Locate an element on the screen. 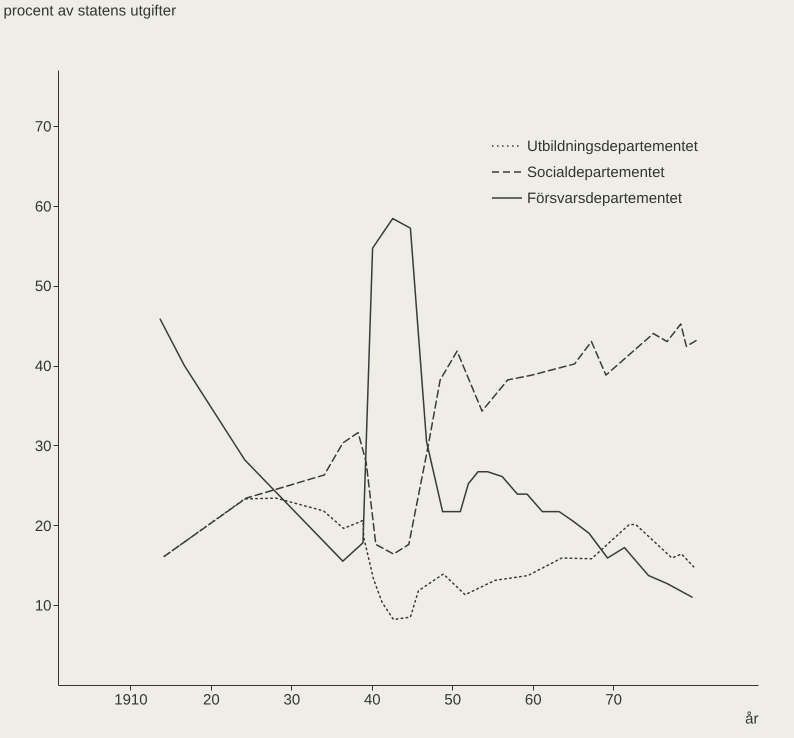 This screenshot has width=794, height=738. y-tick-label: 10 is located at coordinates (43, 606).